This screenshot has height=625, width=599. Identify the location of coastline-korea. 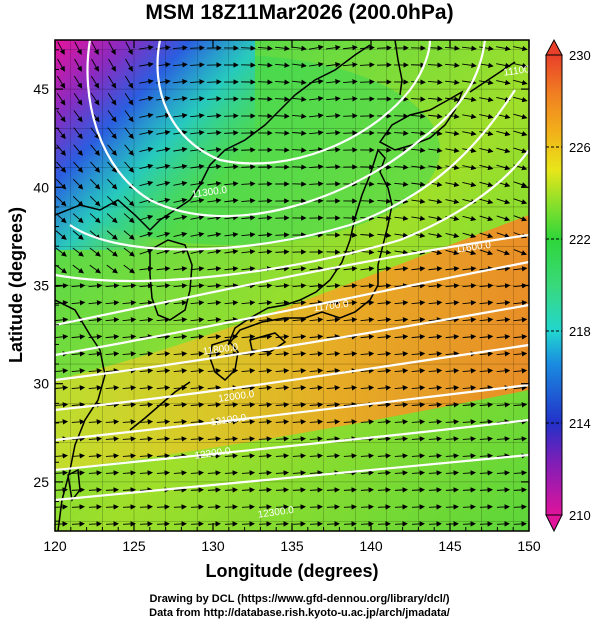
(171, 280).